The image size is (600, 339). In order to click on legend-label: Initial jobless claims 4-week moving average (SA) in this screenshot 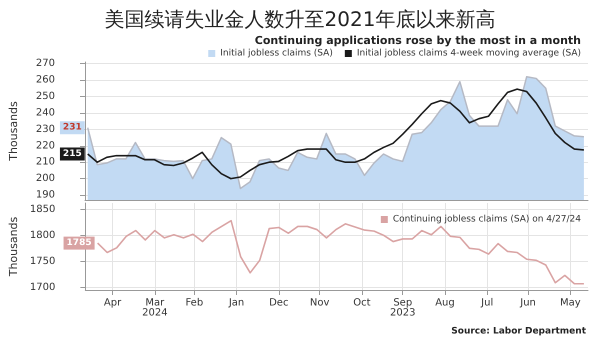, I will do `click(469, 53)`.